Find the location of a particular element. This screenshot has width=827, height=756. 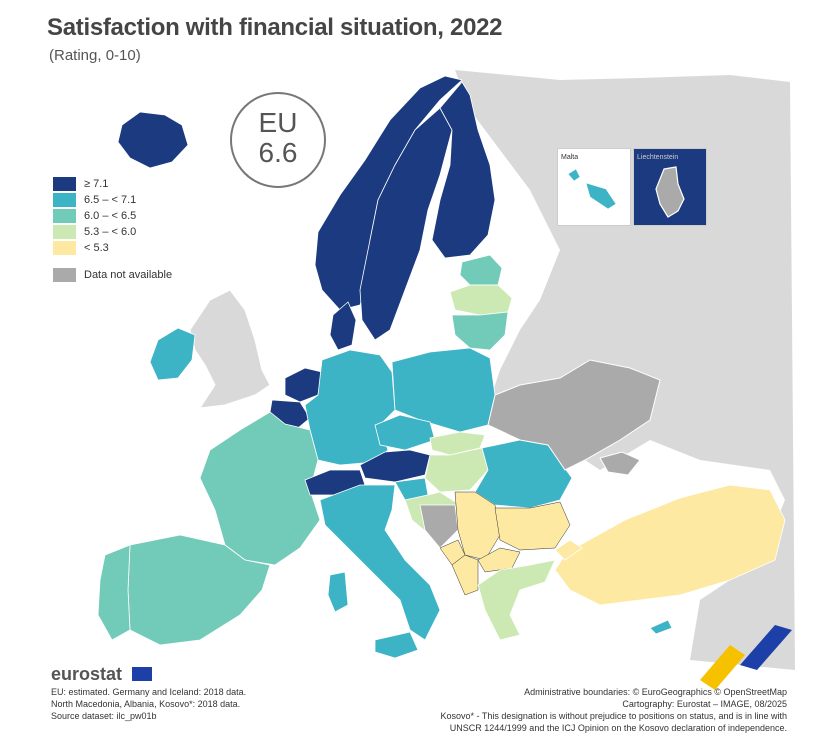

inset-liechtenstein: Liechtenstein is located at coordinates (670, 187).